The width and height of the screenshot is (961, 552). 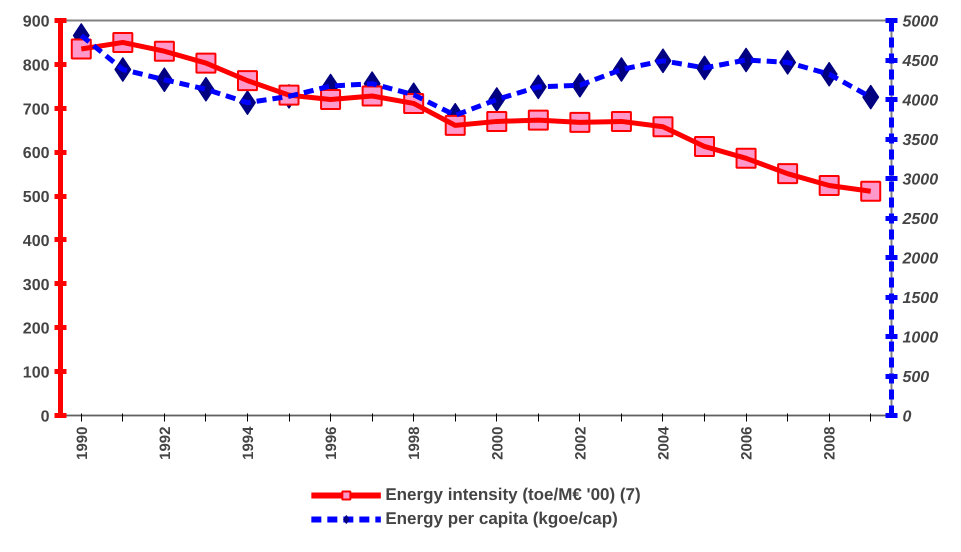 I want to click on y2-tick-label: 1500, so click(x=920, y=298).